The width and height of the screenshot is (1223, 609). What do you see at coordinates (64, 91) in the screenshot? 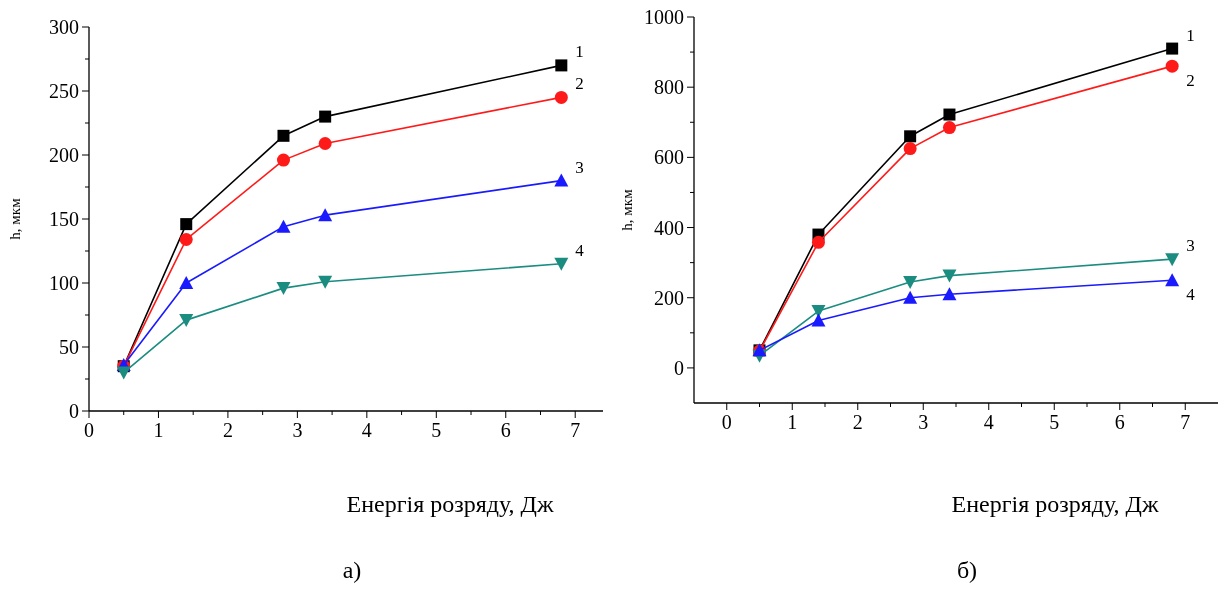
I see `y-tick-label: 250` at bounding box center [64, 91].